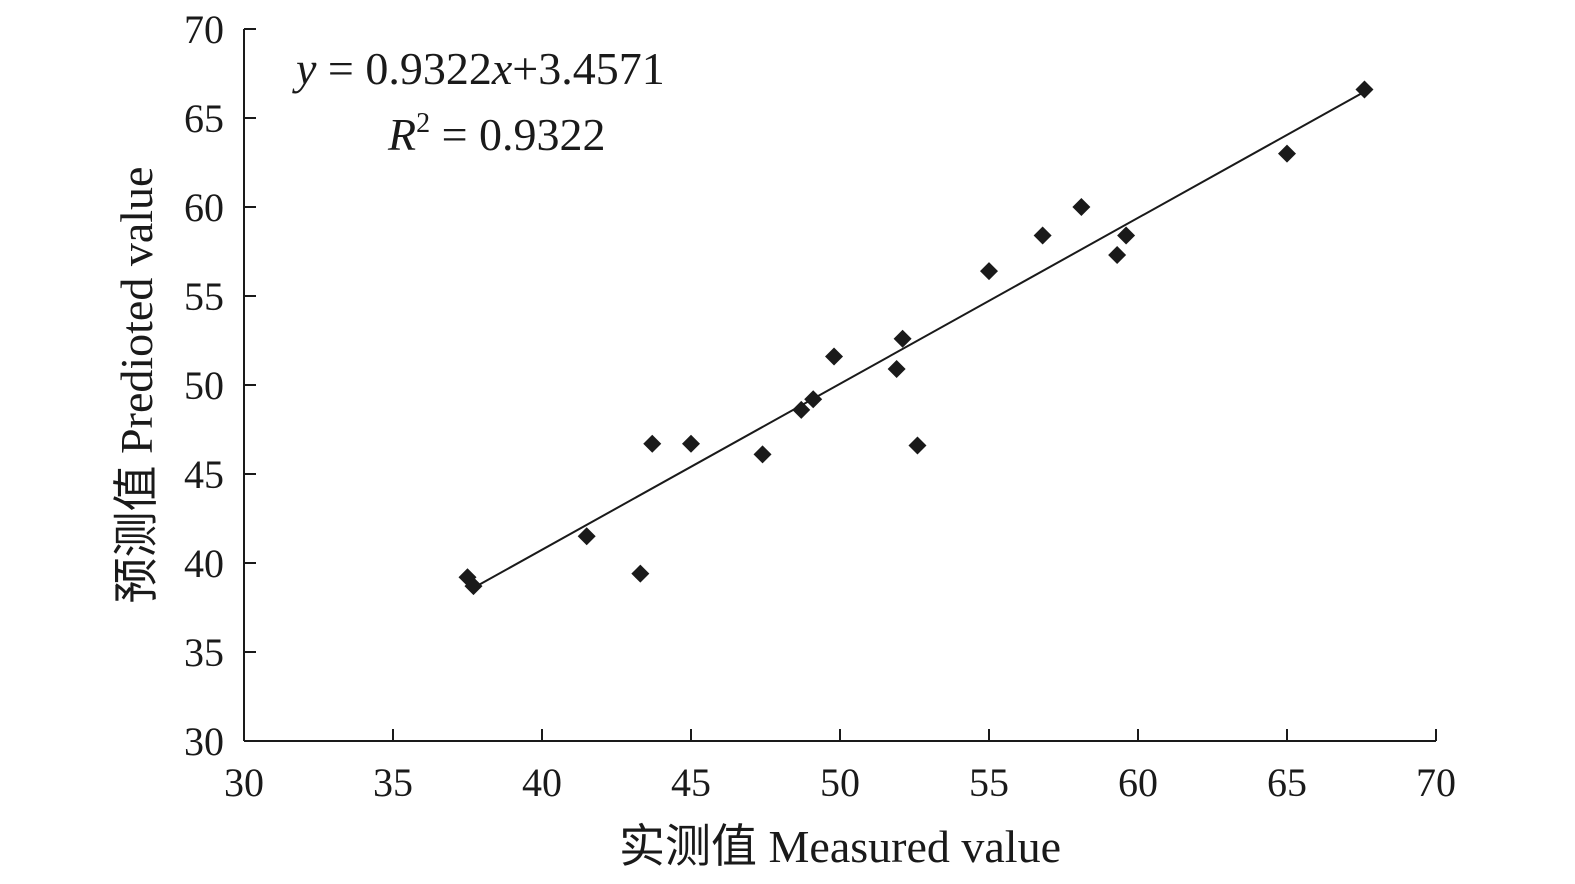  I want to click on x-tick-label: 70, so click(1436, 782).